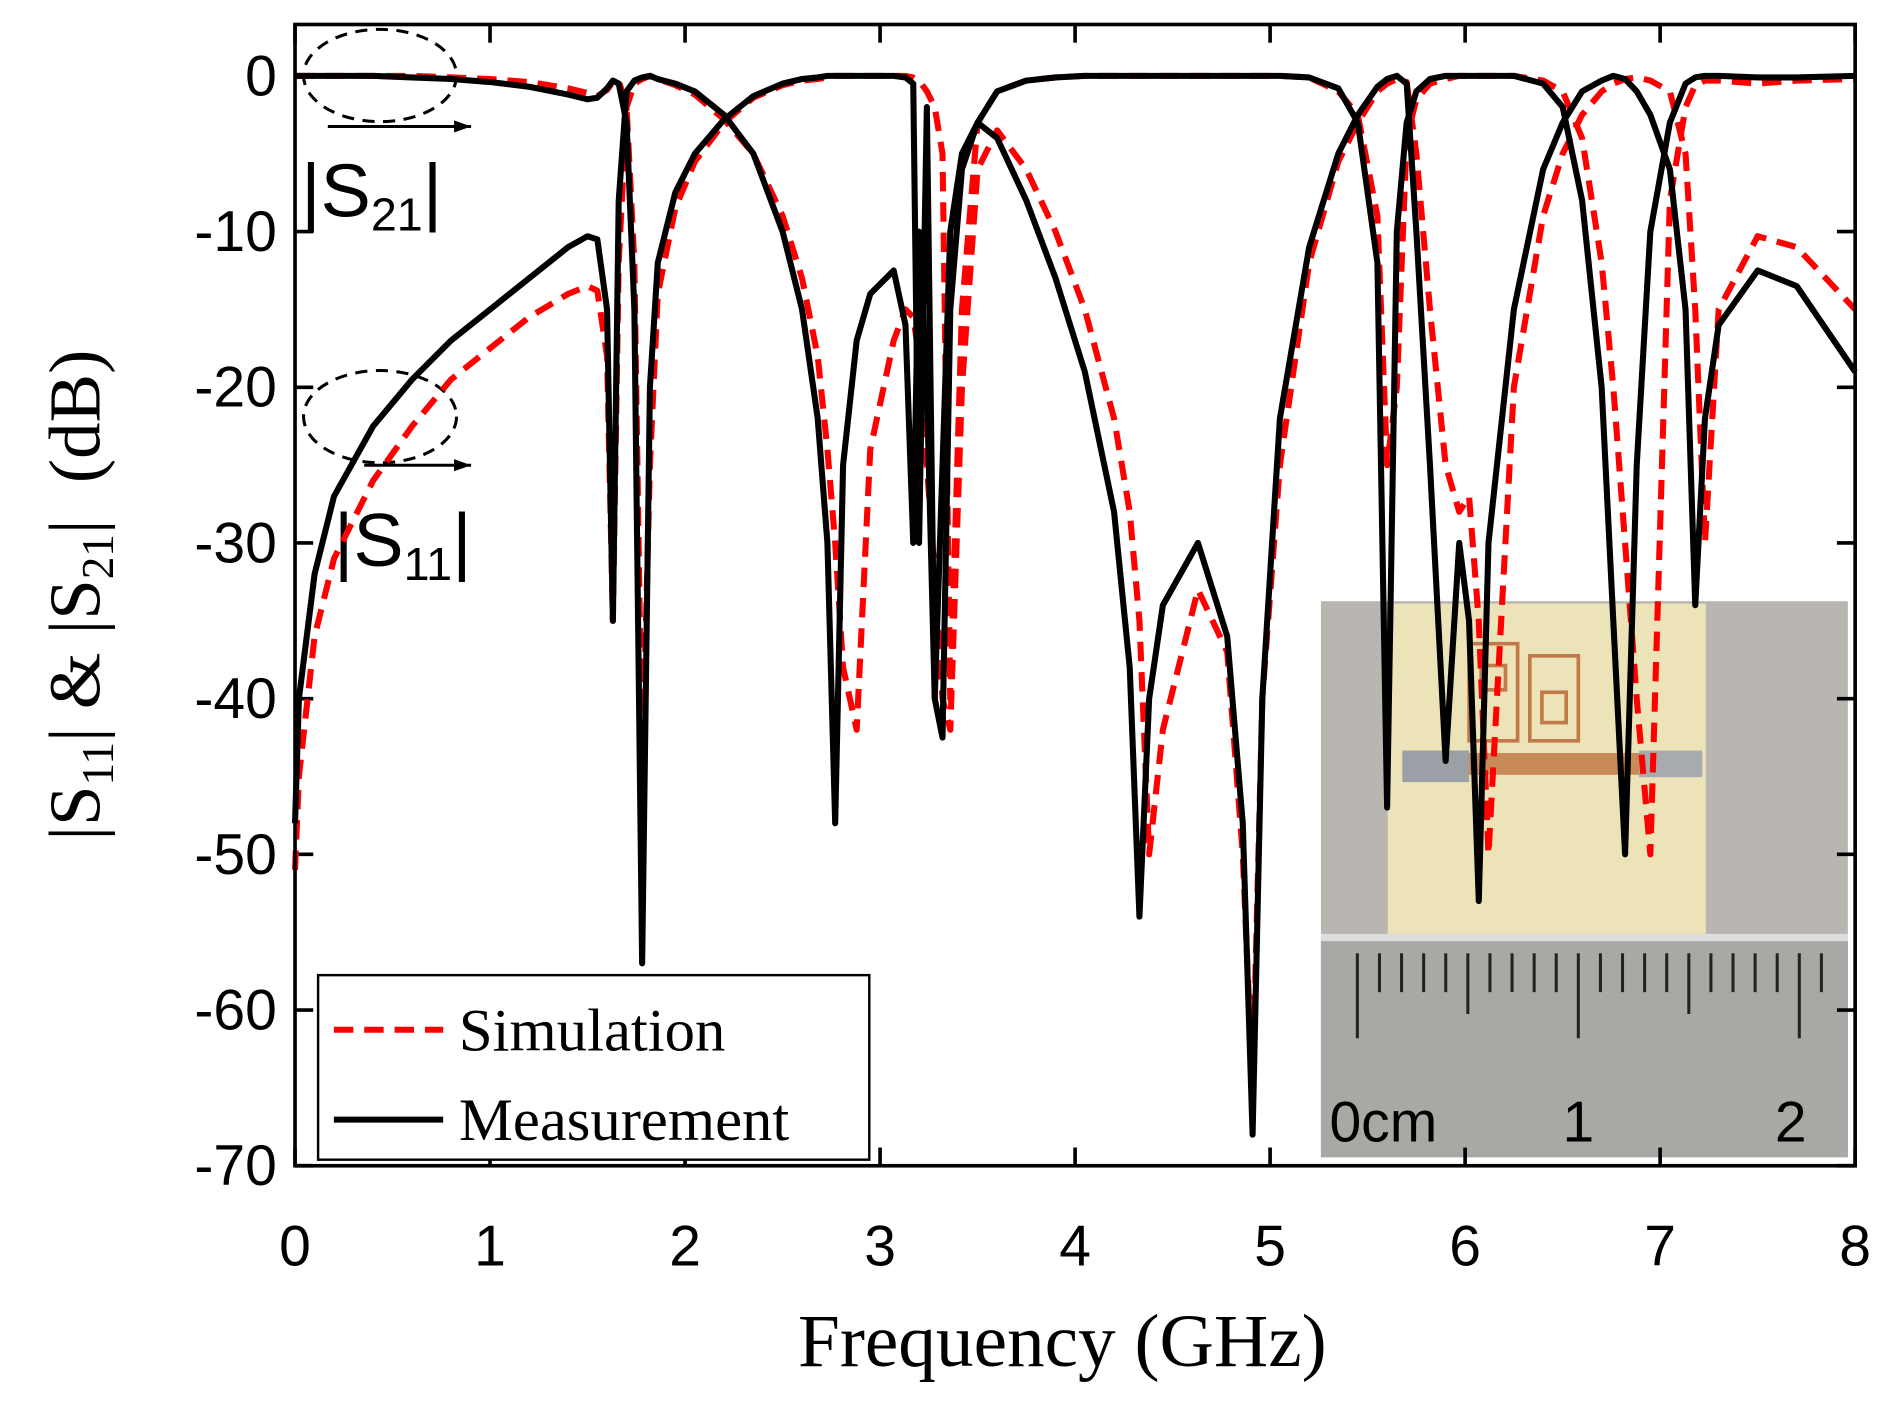 This screenshot has width=1894, height=1410. I want to click on x-tick-label: 7, so click(1660, 1246).